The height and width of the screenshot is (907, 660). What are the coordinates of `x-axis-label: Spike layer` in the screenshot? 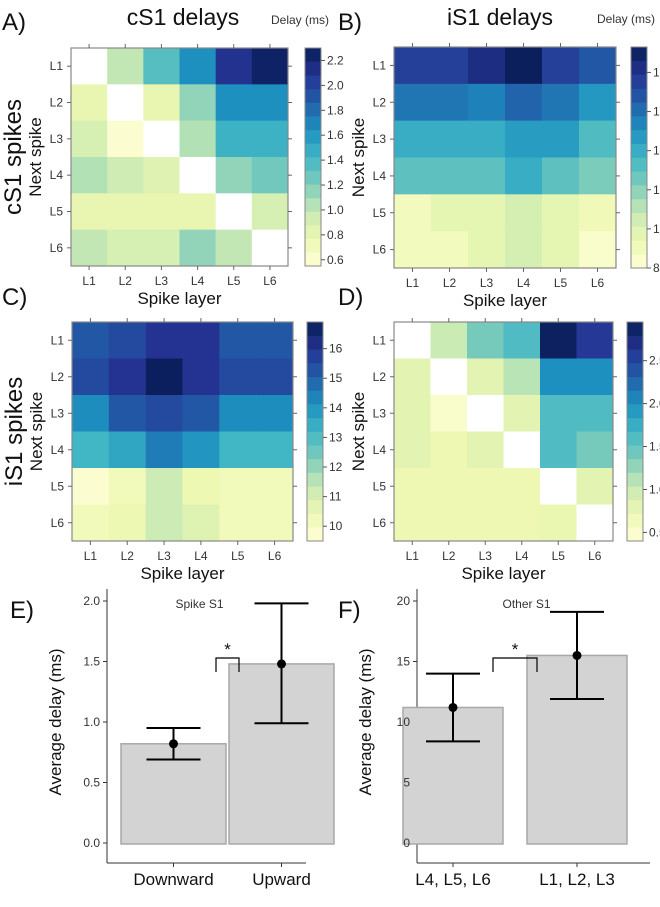 It's located at (505, 300).